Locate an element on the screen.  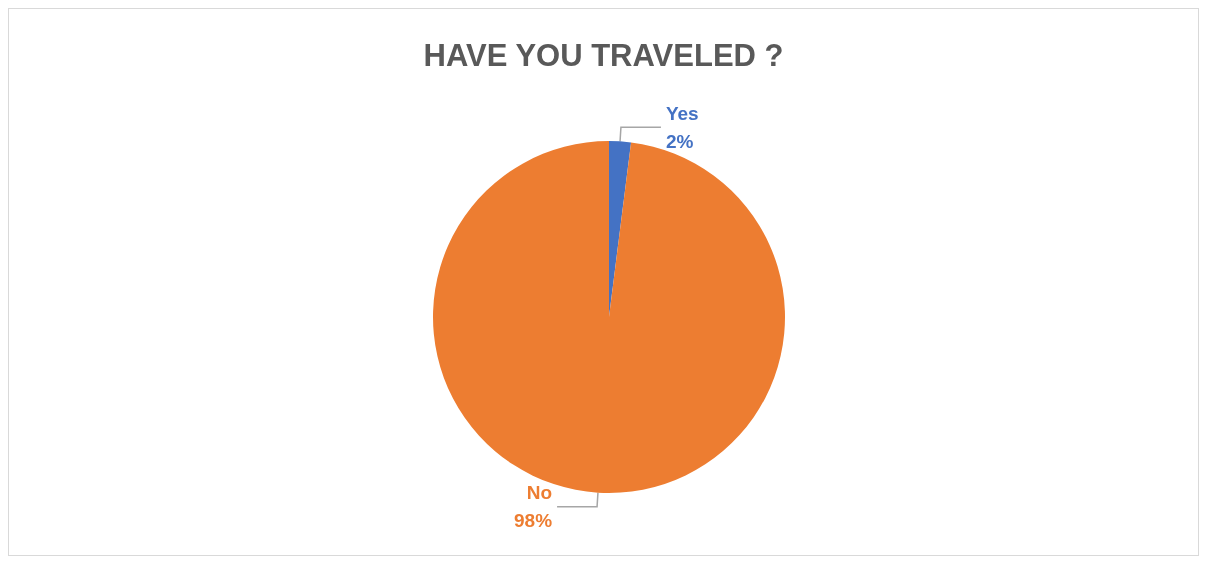
chart-title: HAVE YOU TRAVELED ? is located at coordinates (603, 55).